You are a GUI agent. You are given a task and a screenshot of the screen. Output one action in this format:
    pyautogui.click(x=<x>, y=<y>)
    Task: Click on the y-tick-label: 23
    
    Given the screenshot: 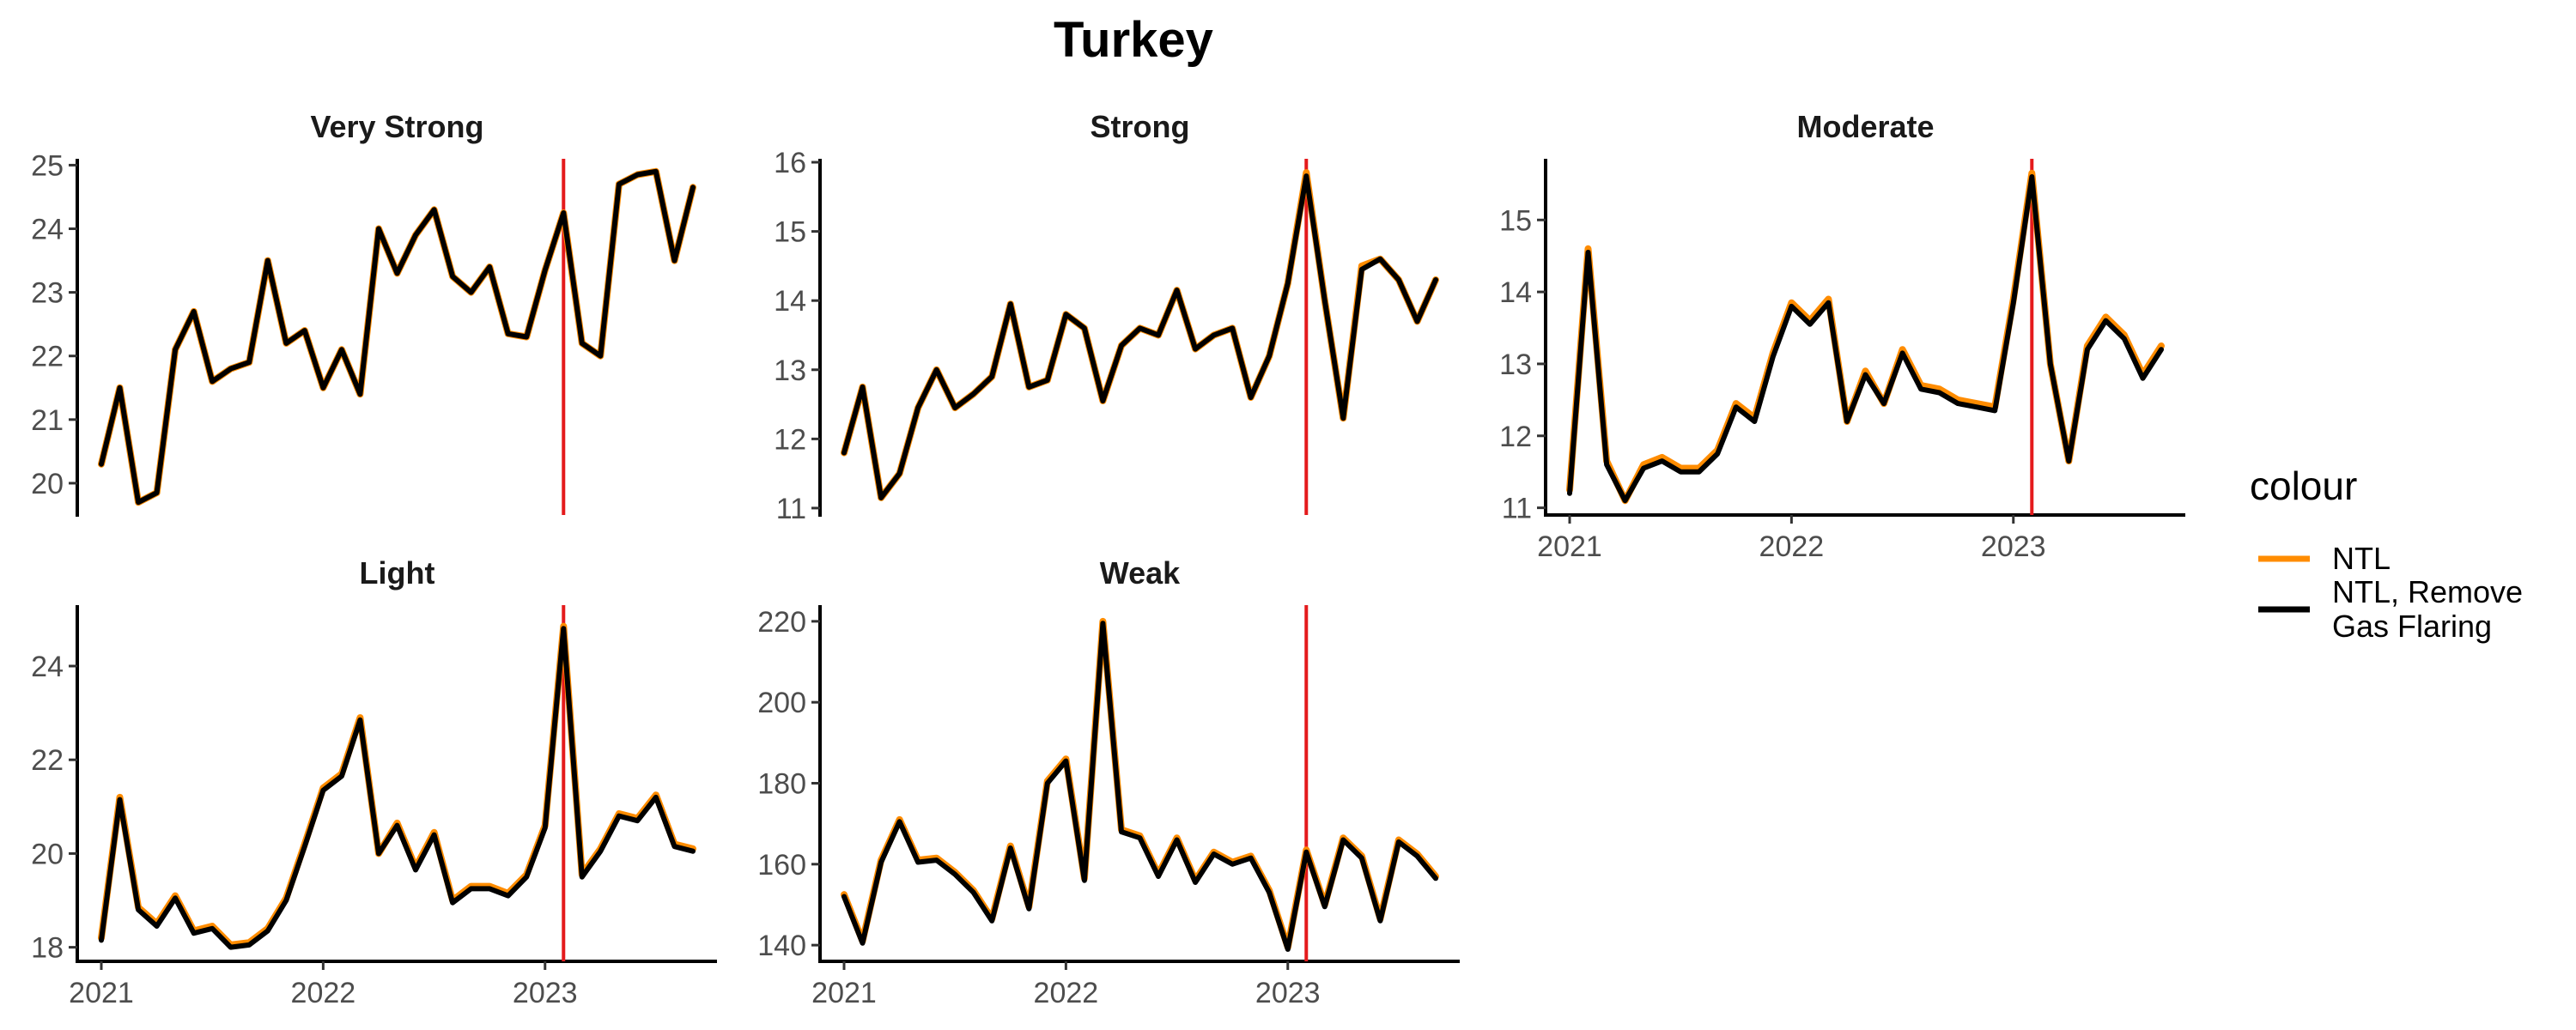 What is the action you would take?
    pyautogui.click(x=48, y=293)
    